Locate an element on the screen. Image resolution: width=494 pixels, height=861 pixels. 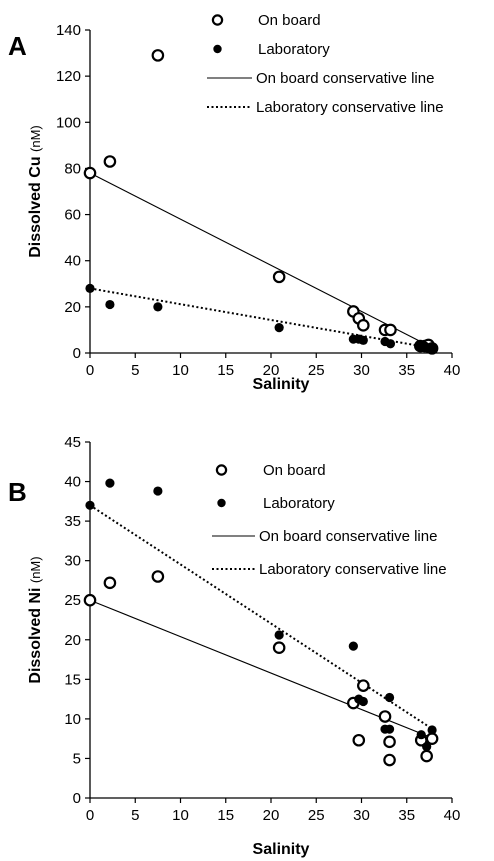
y-tick-label: 35 is located at coordinates (72, 521).